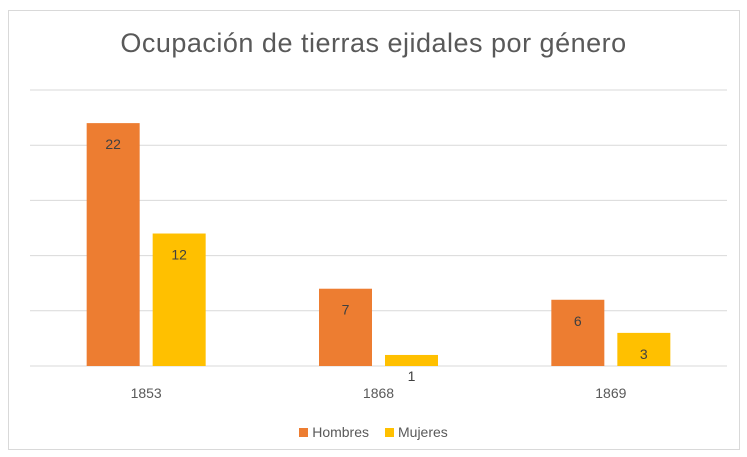 The width and height of the screenshot is (747, 457). I want to click on data-label: 1, so click(412, 376).